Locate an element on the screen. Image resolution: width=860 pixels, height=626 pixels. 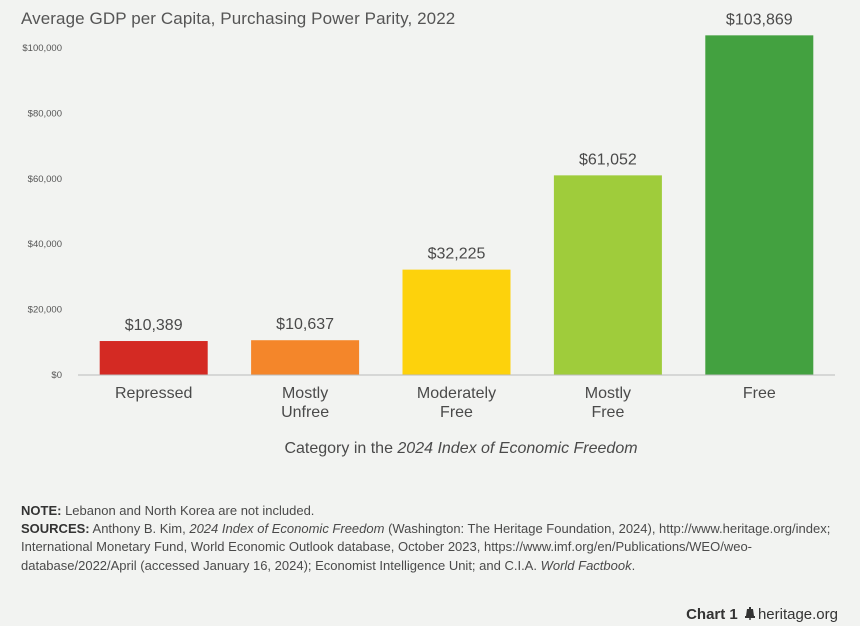
bar-value-label: $32,225 is located at coordinates (457, 254).